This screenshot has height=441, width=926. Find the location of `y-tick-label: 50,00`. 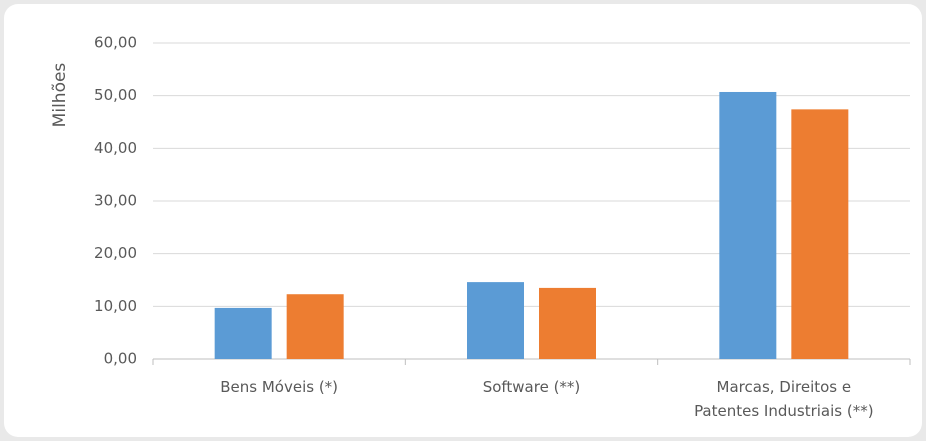

y-tick-label: 50,00 is located at coordinates (115, 95).